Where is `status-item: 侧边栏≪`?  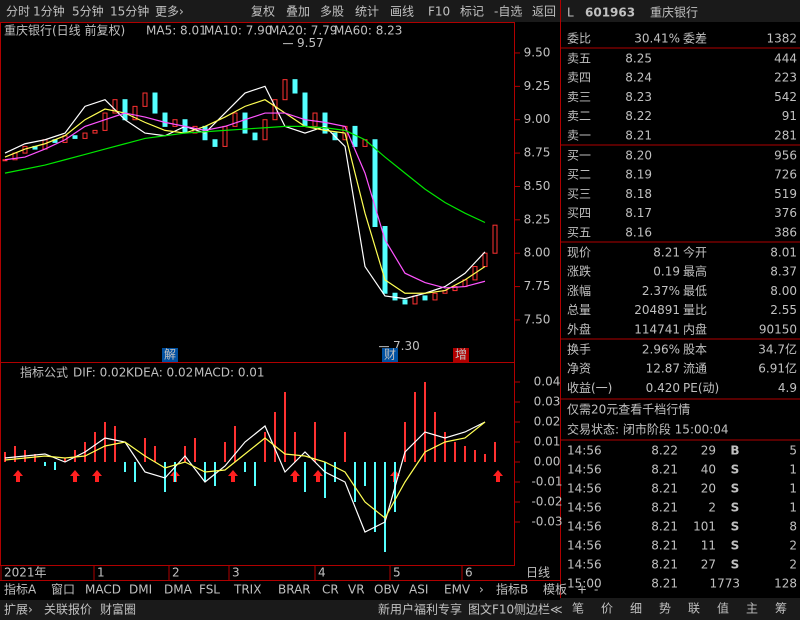
status-item: 侧边栏≪ is located at coordinates (538, 609).